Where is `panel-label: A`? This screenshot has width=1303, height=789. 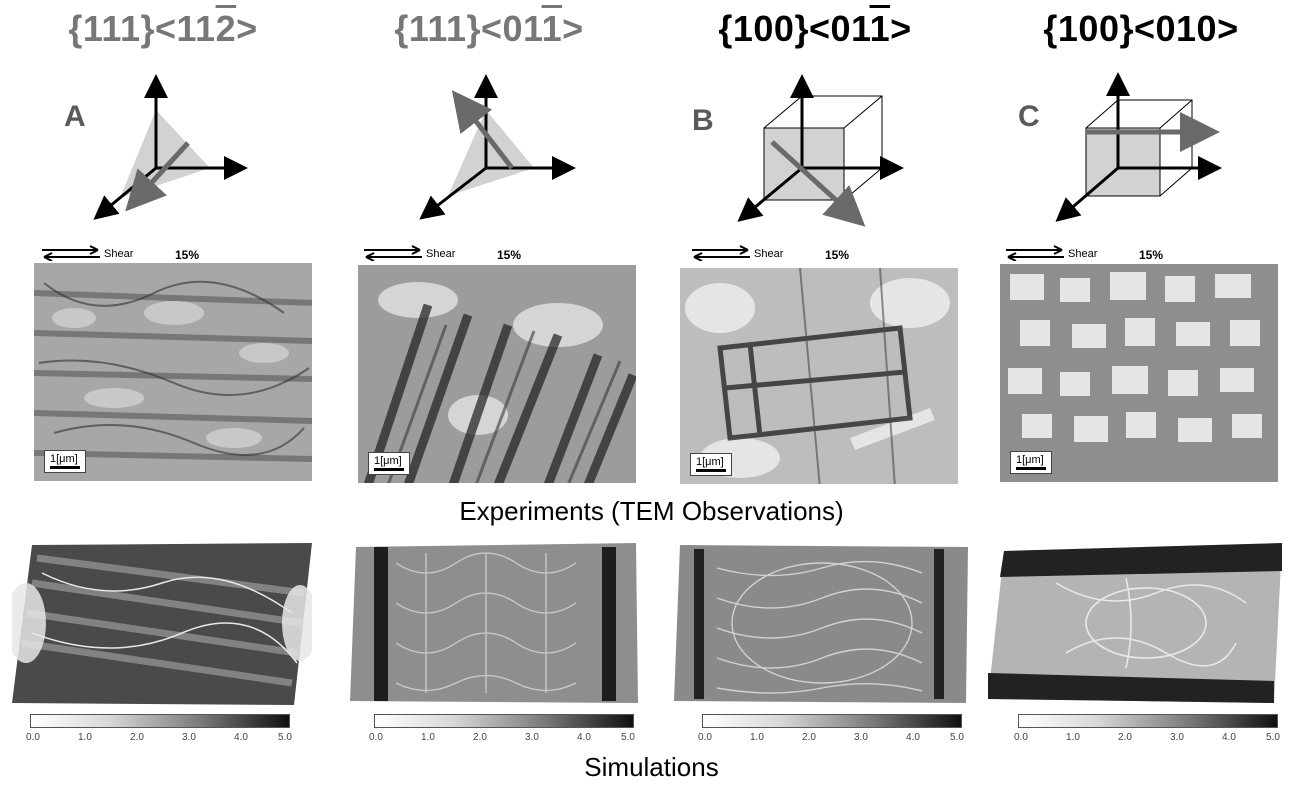
panel-label: A is located at coordinates (75, 116).